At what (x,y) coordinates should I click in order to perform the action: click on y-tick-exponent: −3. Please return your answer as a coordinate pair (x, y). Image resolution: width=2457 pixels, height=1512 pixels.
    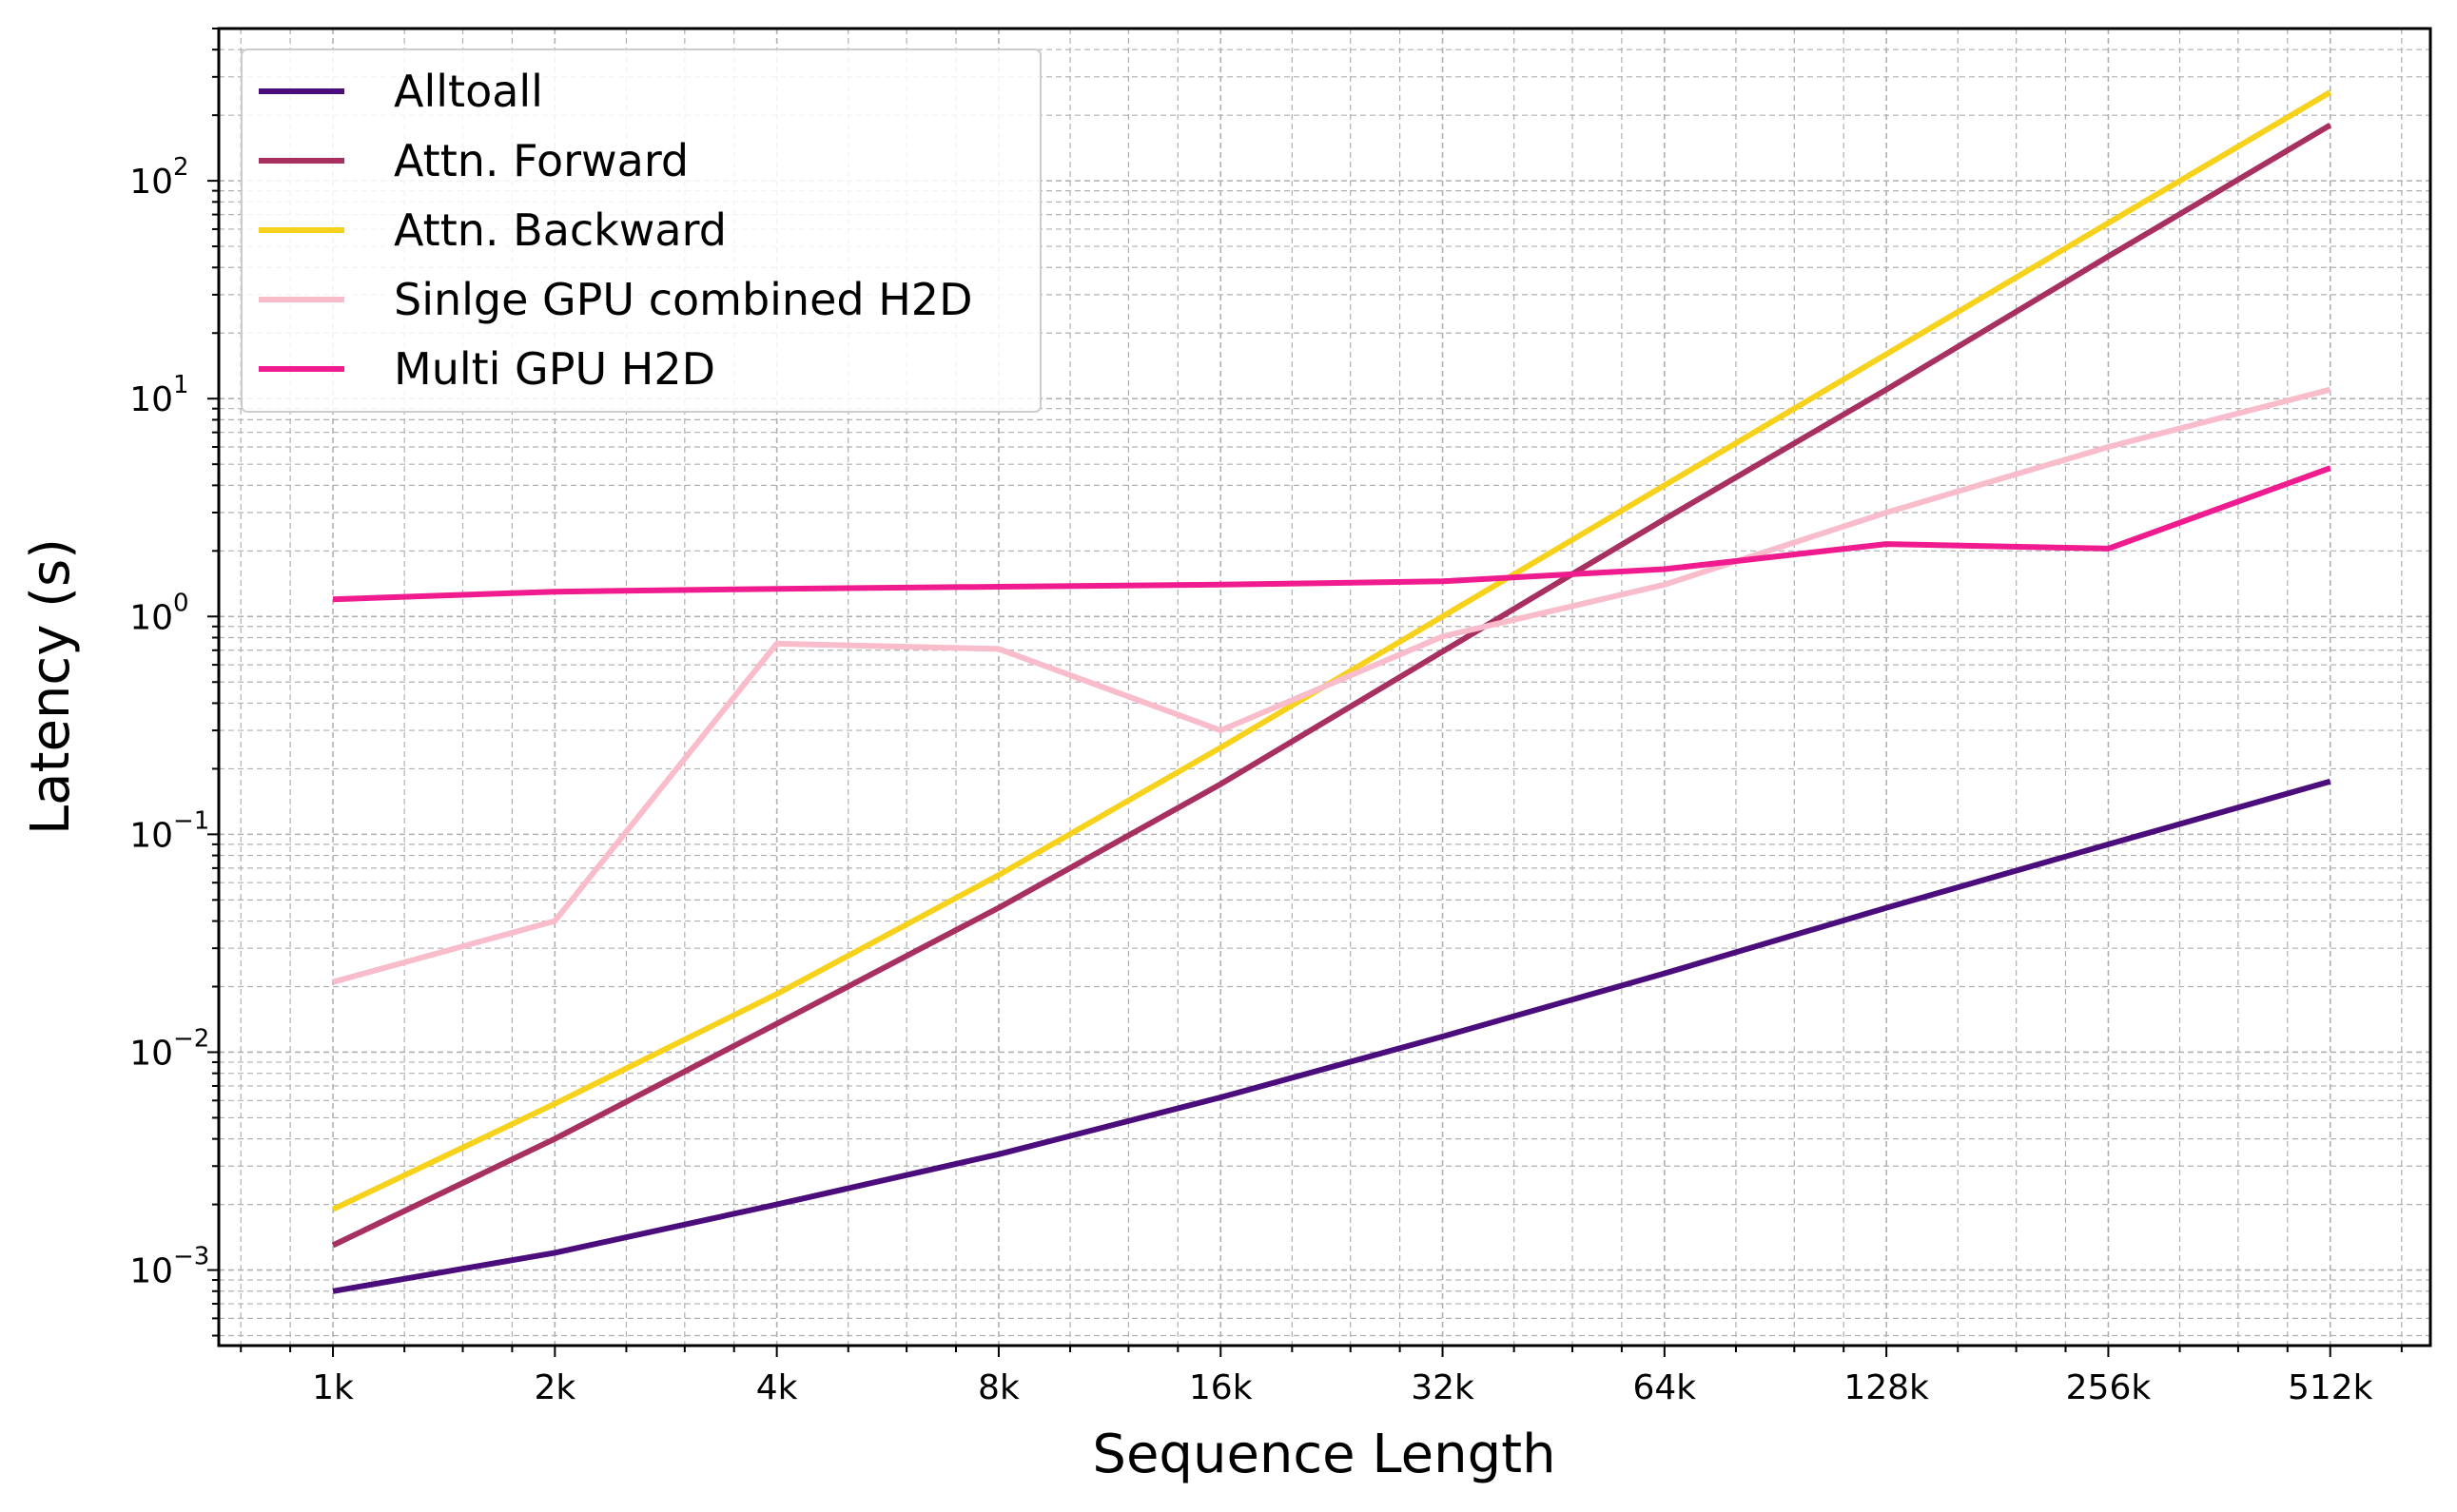
    Looking at the image, I should click on (191, 1257).